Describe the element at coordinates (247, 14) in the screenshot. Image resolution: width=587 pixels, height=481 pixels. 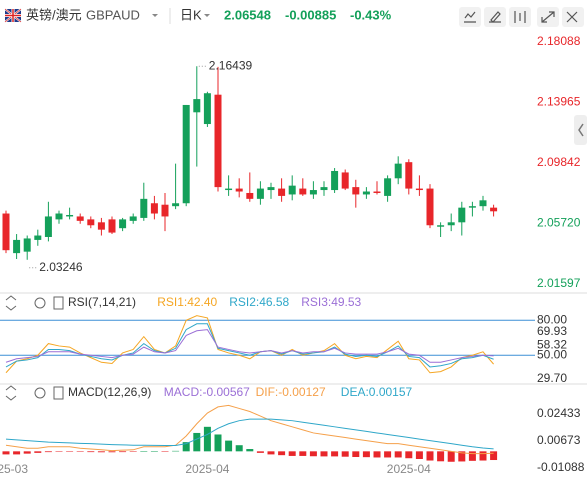
I see `last-price: 2.06548` at that location.